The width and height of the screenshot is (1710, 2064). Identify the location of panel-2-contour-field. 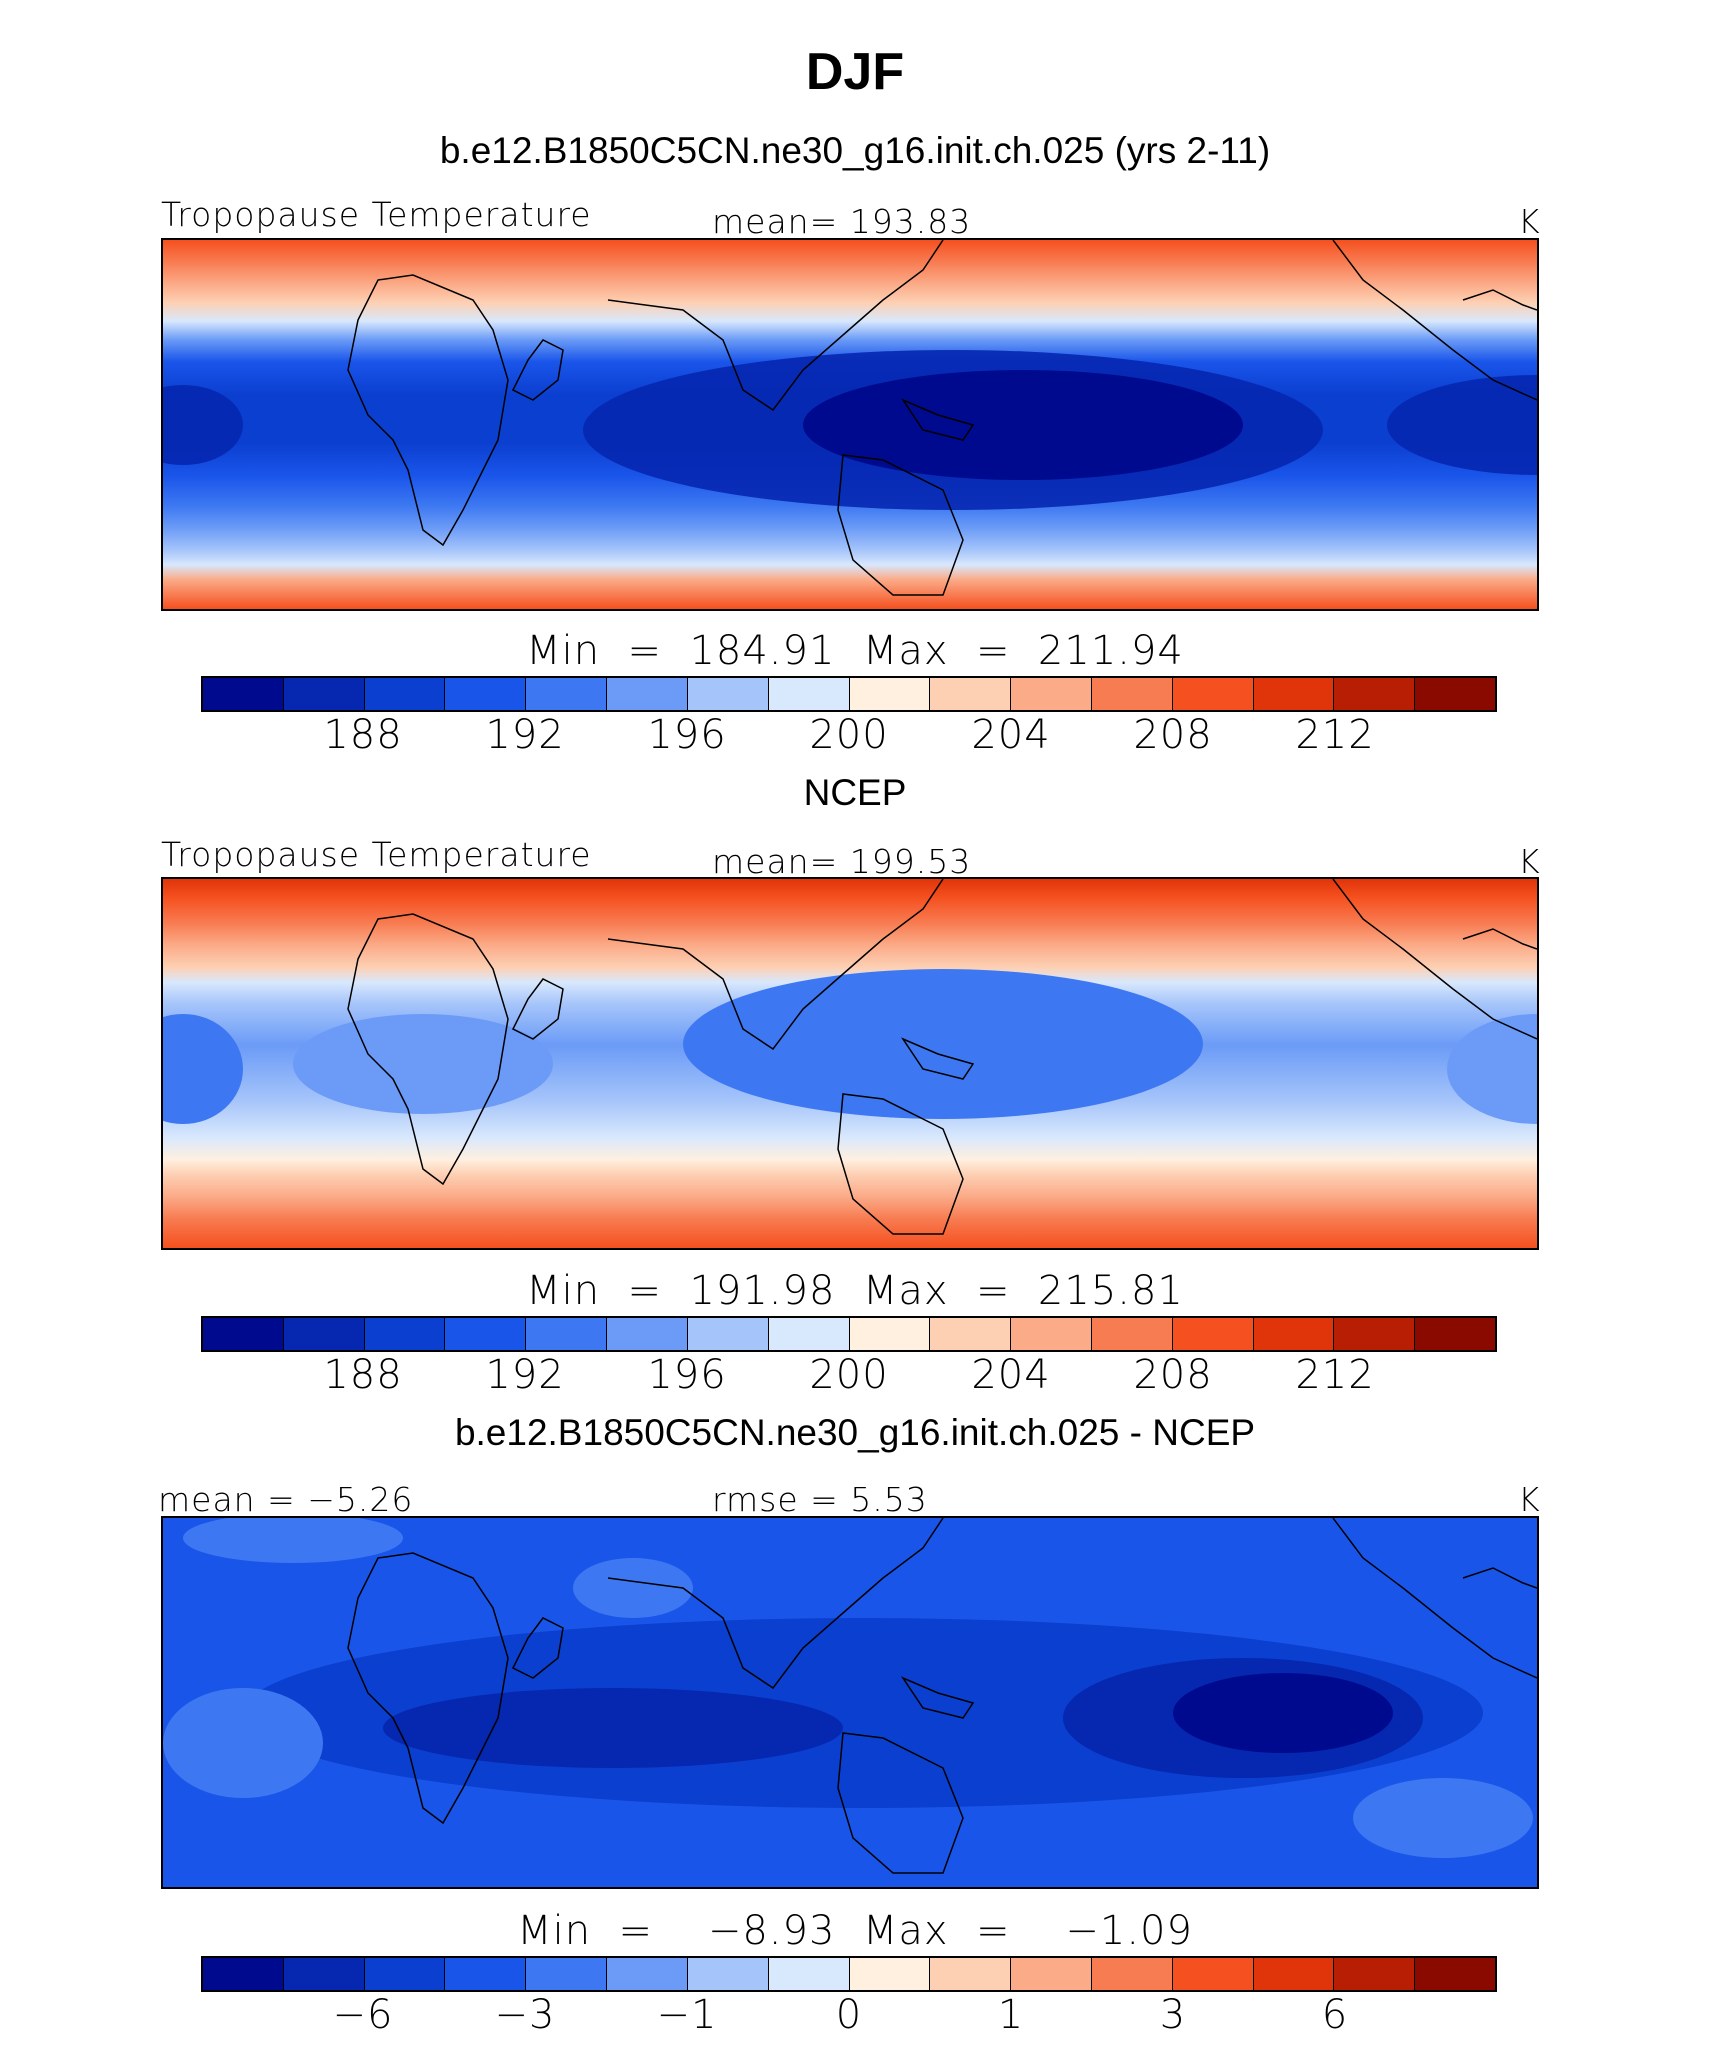
(850, 1063).